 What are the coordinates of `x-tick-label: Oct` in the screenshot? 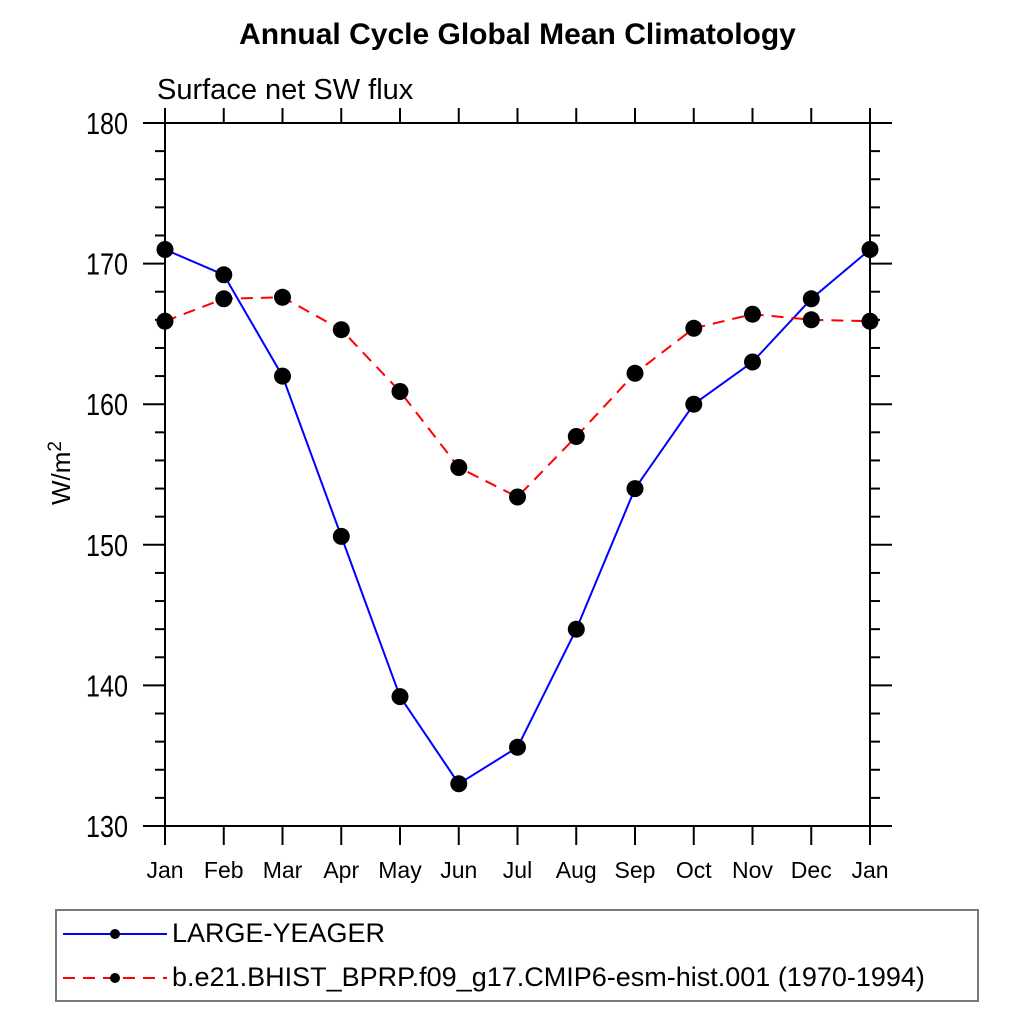 It's located at (694, 870).